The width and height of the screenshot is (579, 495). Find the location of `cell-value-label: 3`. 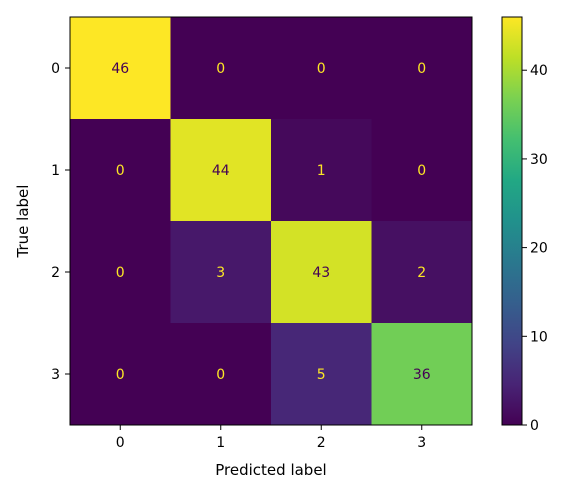

cell-value-label: 3 is located at coordinates (220, 273).